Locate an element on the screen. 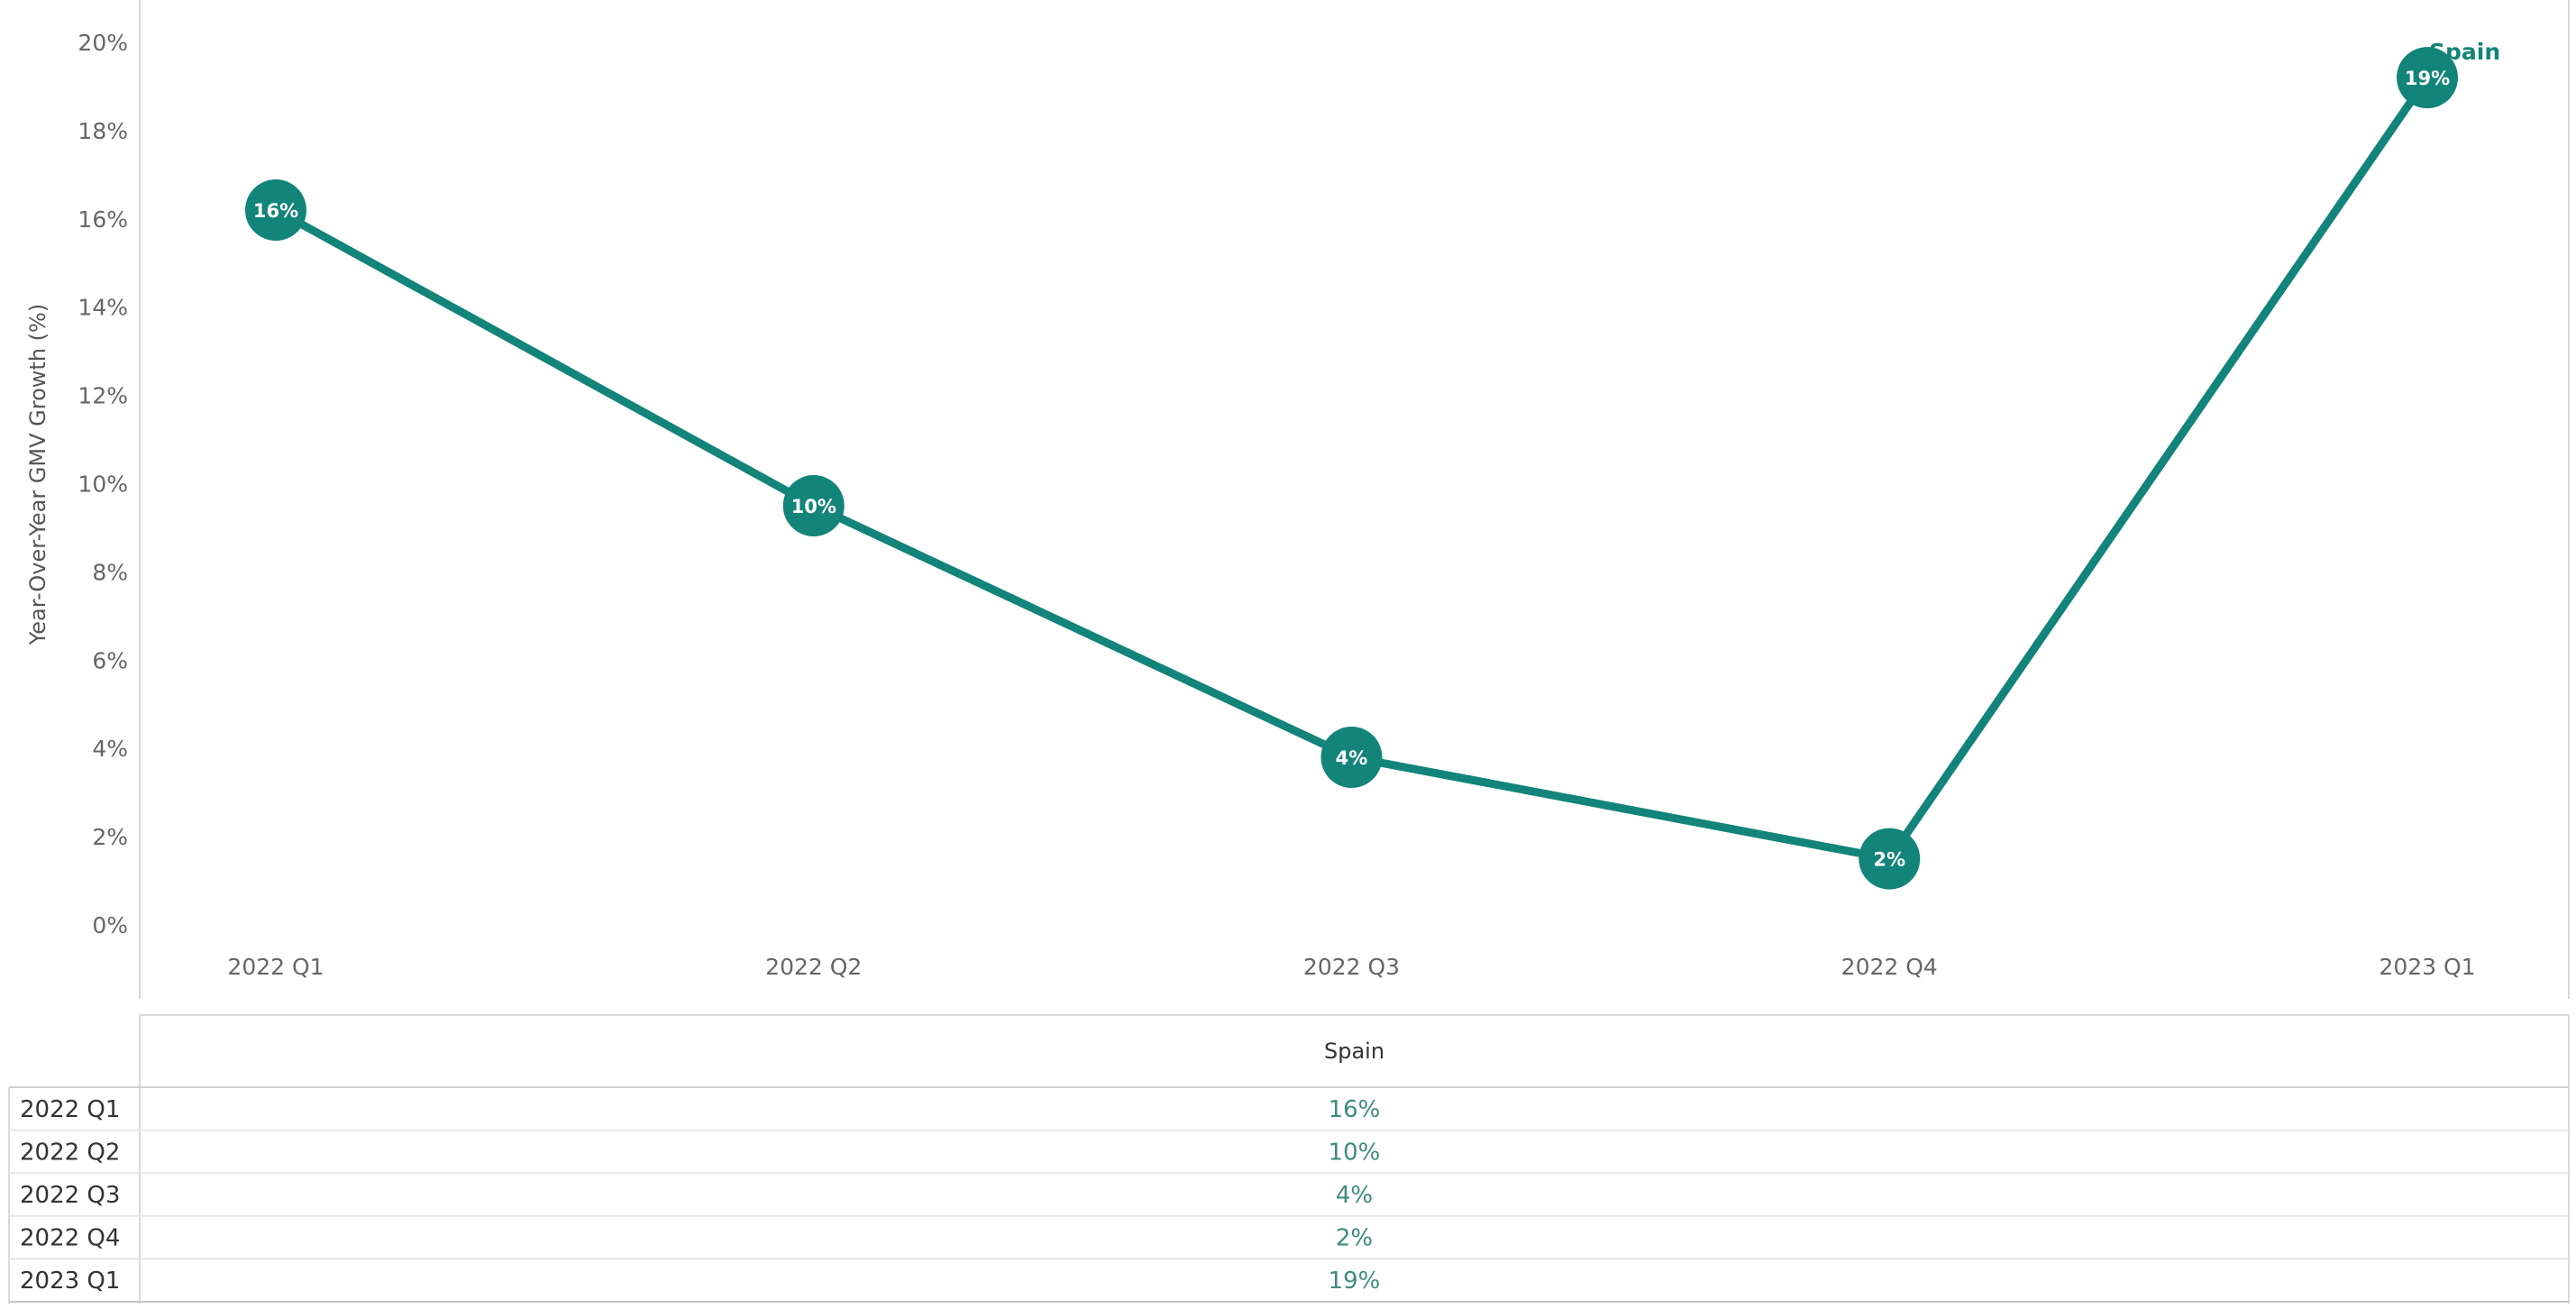  table-column-header: Spain is located at coordinates (1354, 1051).